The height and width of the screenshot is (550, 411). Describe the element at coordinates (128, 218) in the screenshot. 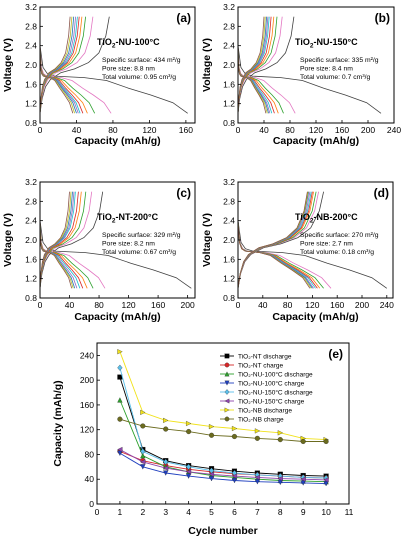

I see `sample-title: TiO2-NT-200°C` at that location.